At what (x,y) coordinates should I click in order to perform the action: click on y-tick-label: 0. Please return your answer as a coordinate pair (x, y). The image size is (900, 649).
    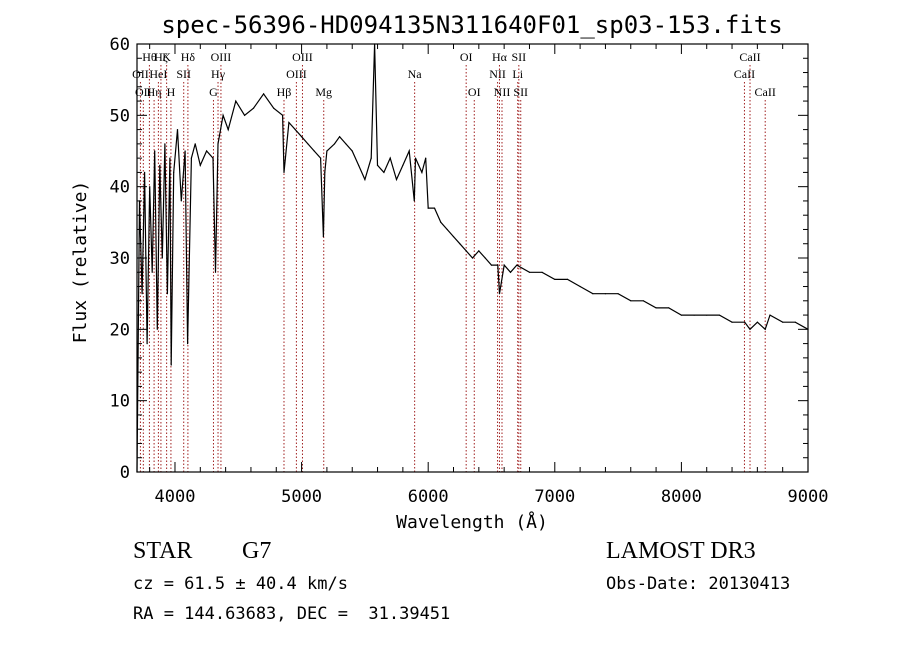
    Looking at the image, I should click on (125, 473).